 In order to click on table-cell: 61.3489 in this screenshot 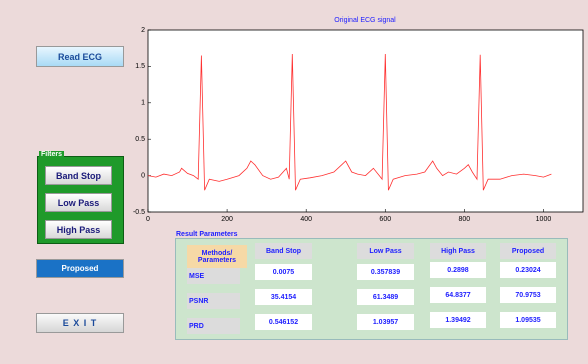, I will do `click(385, 297)`.